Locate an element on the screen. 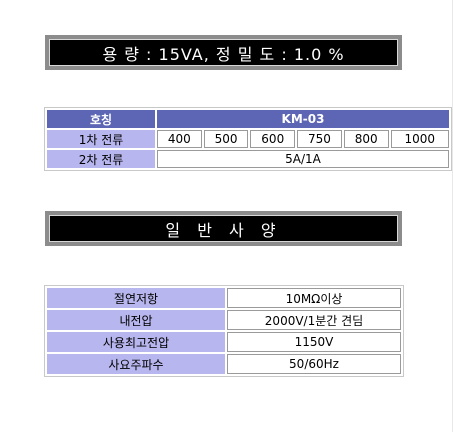 The height and width of the screenshot is (432, 453). primary-current-value: 1000 is located at coordinates (419, 139).